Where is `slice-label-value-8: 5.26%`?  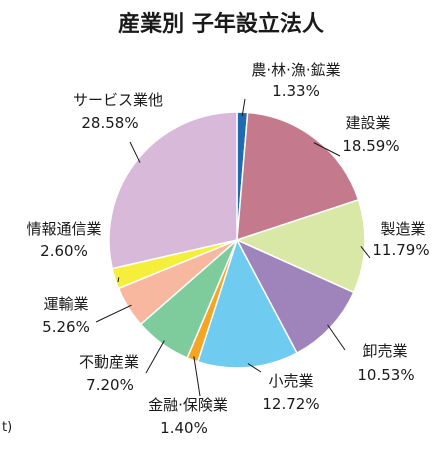 slice-label-value-8: 5.26% is located at coordinates (66, 327).